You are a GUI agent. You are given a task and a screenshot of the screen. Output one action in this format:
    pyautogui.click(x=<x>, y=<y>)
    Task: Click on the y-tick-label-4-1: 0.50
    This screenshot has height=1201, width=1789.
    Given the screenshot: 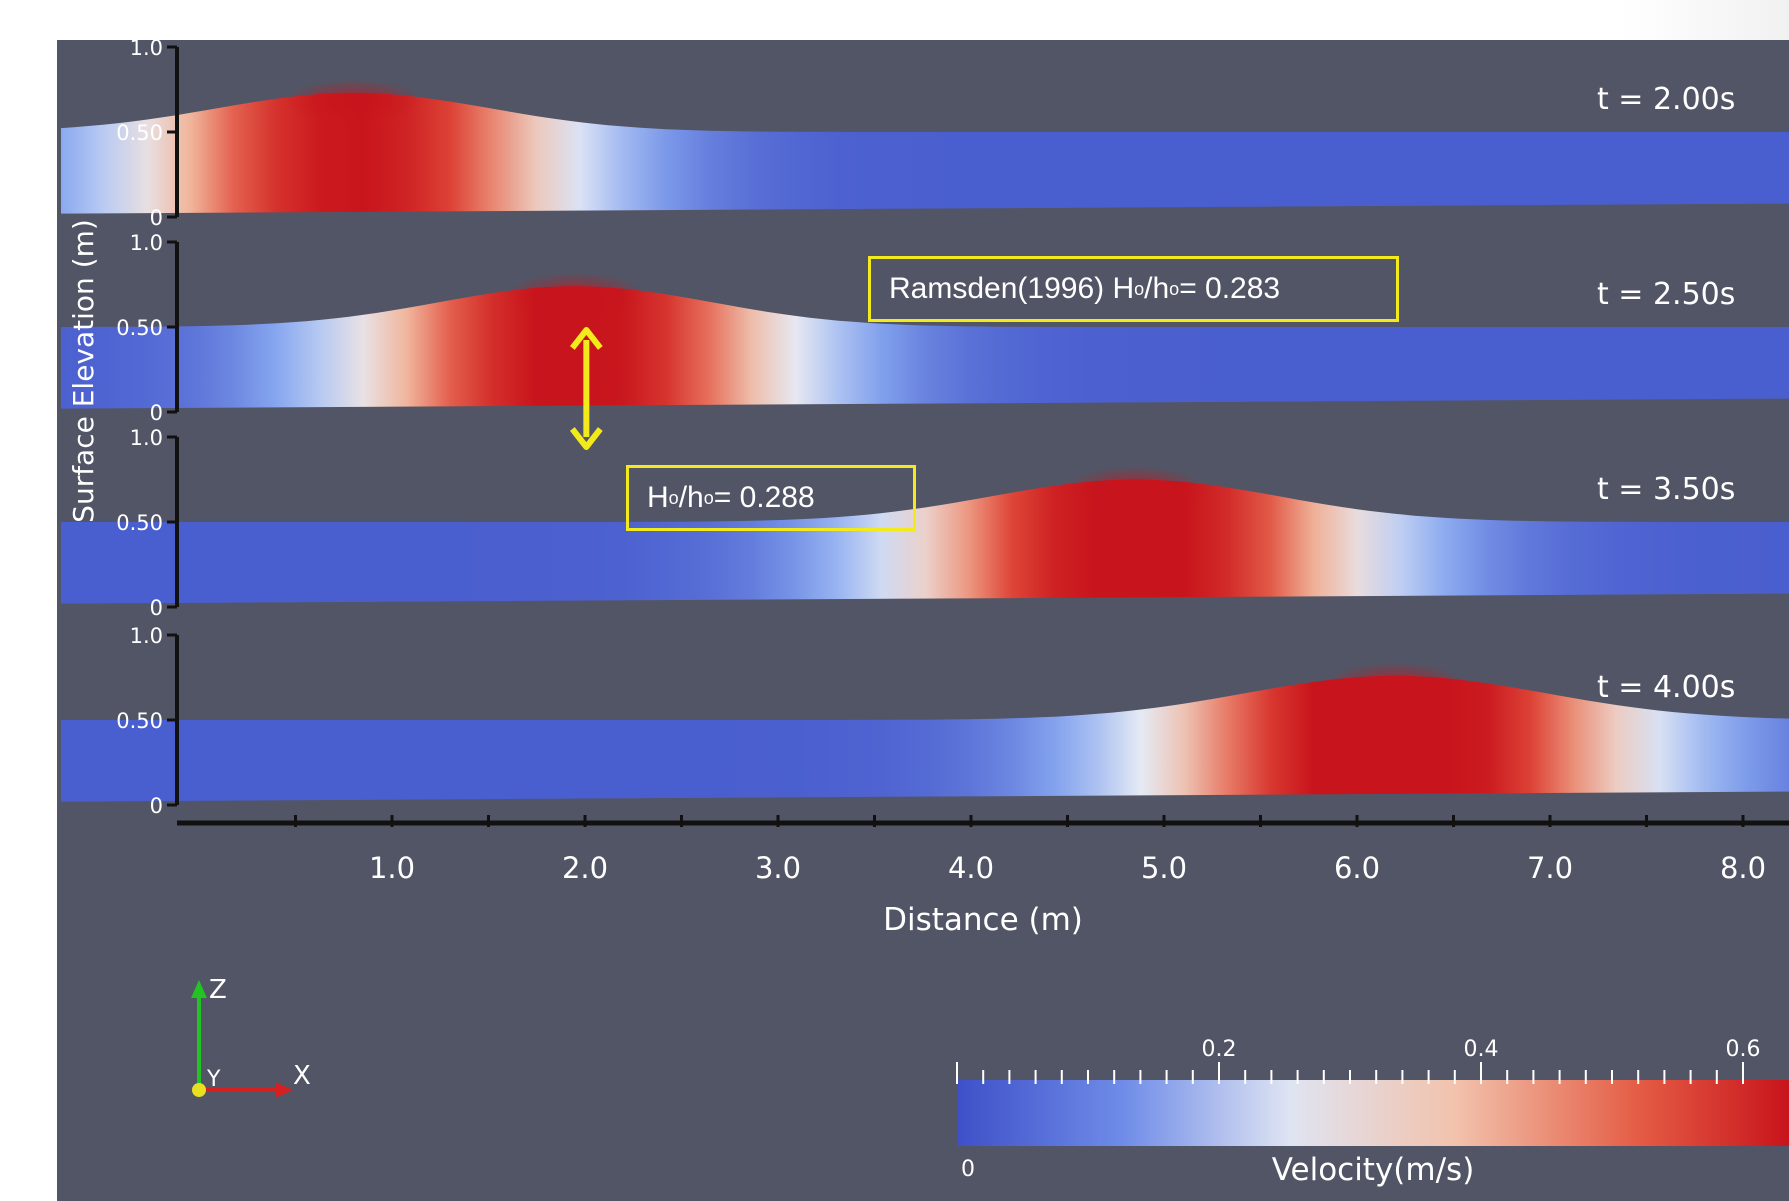 What is the action you would take?
    pyautogui.click(x=139, y=721)
    